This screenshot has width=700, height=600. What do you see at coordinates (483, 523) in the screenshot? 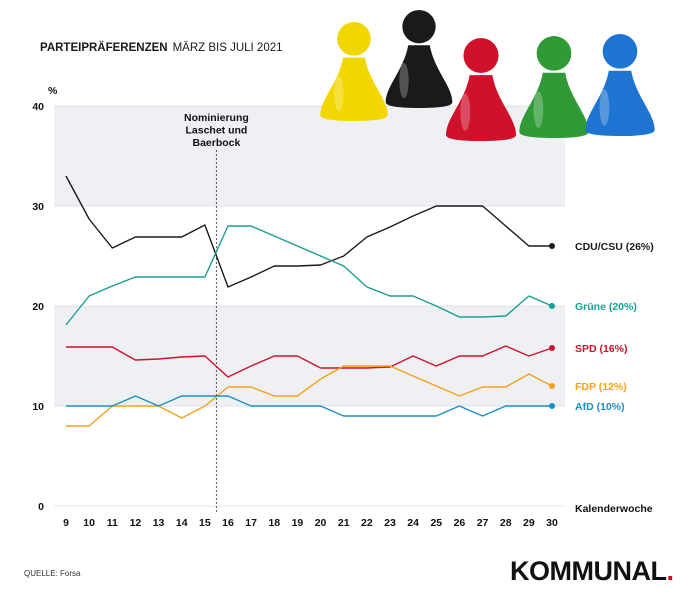
I see `x-tick-label: 27` at bounding box center [483, 523].